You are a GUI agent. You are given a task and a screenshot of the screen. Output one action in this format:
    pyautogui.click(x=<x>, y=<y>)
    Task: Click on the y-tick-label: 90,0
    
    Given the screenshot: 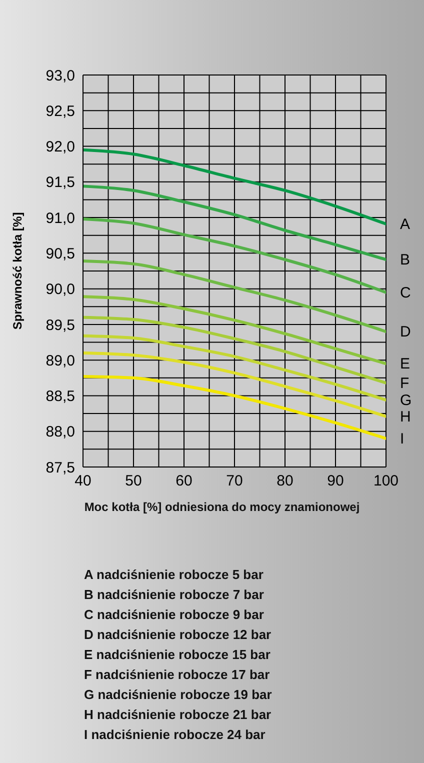 What is the action you would take?
    pyautogui.click(x=60, y=289)
    